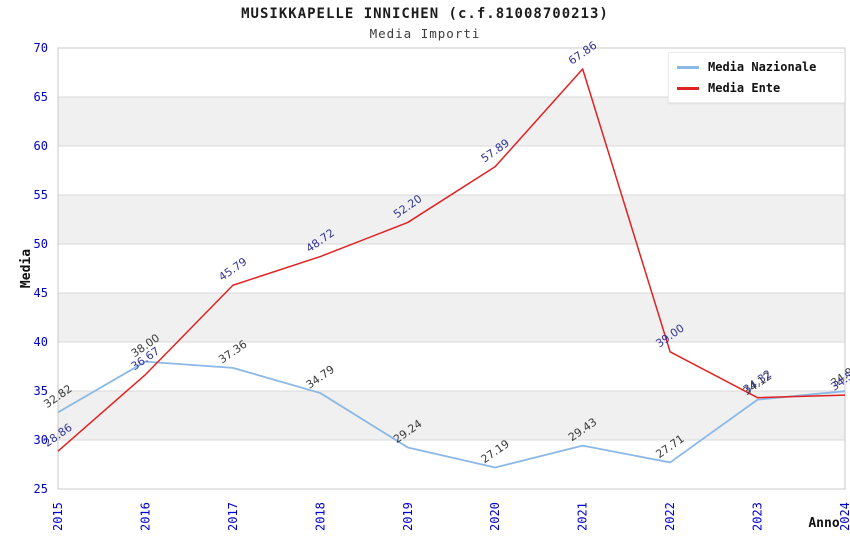 The width and height of the screenshot is (850, 550). What do you see at coordinates (744, 88) in the screenshot?
I see `legend-label-ente: Media Ente` at bounding box center [744, 88].